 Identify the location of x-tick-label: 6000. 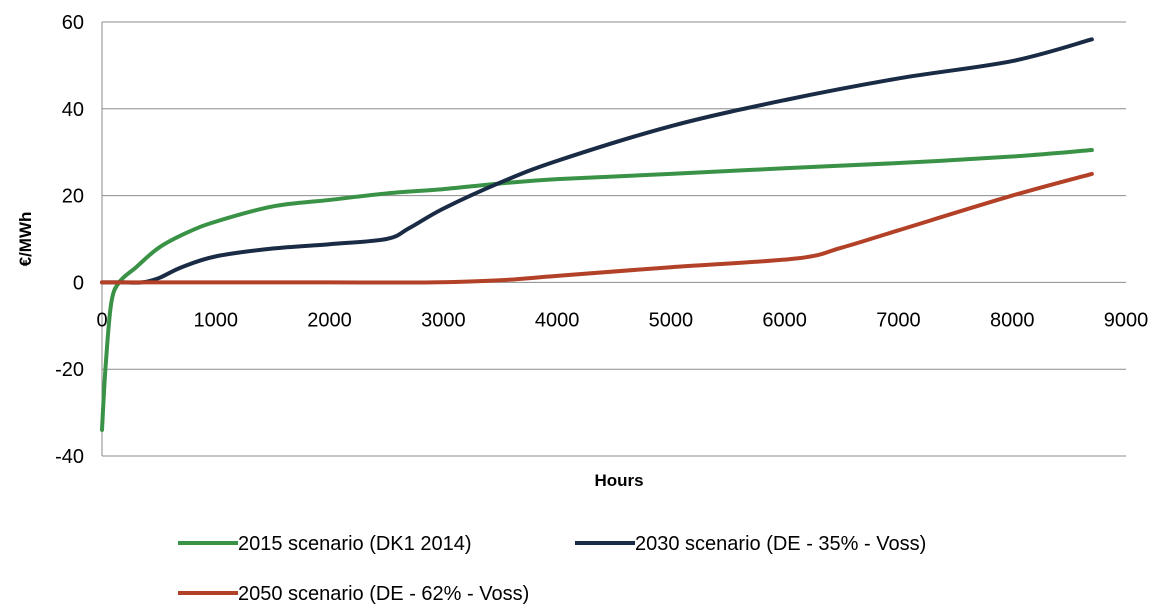
(784, 320).